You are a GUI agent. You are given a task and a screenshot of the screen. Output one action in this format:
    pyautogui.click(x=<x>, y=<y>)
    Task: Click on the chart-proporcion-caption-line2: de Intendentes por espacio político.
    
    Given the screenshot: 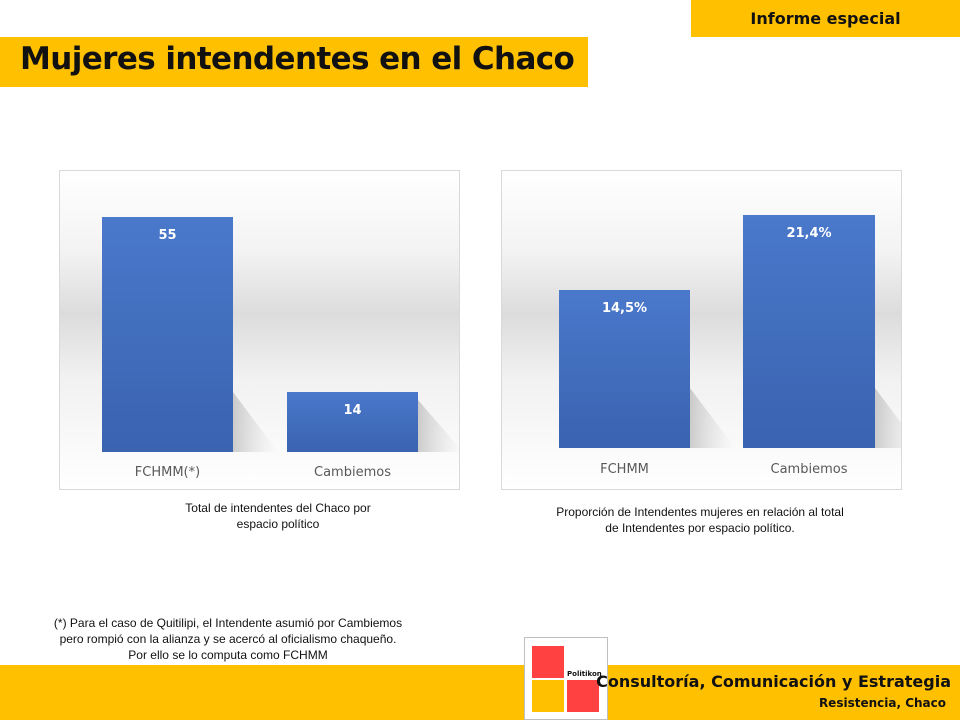 What is the action you would take?
    pyautogui.click(x=700, y=528)
    